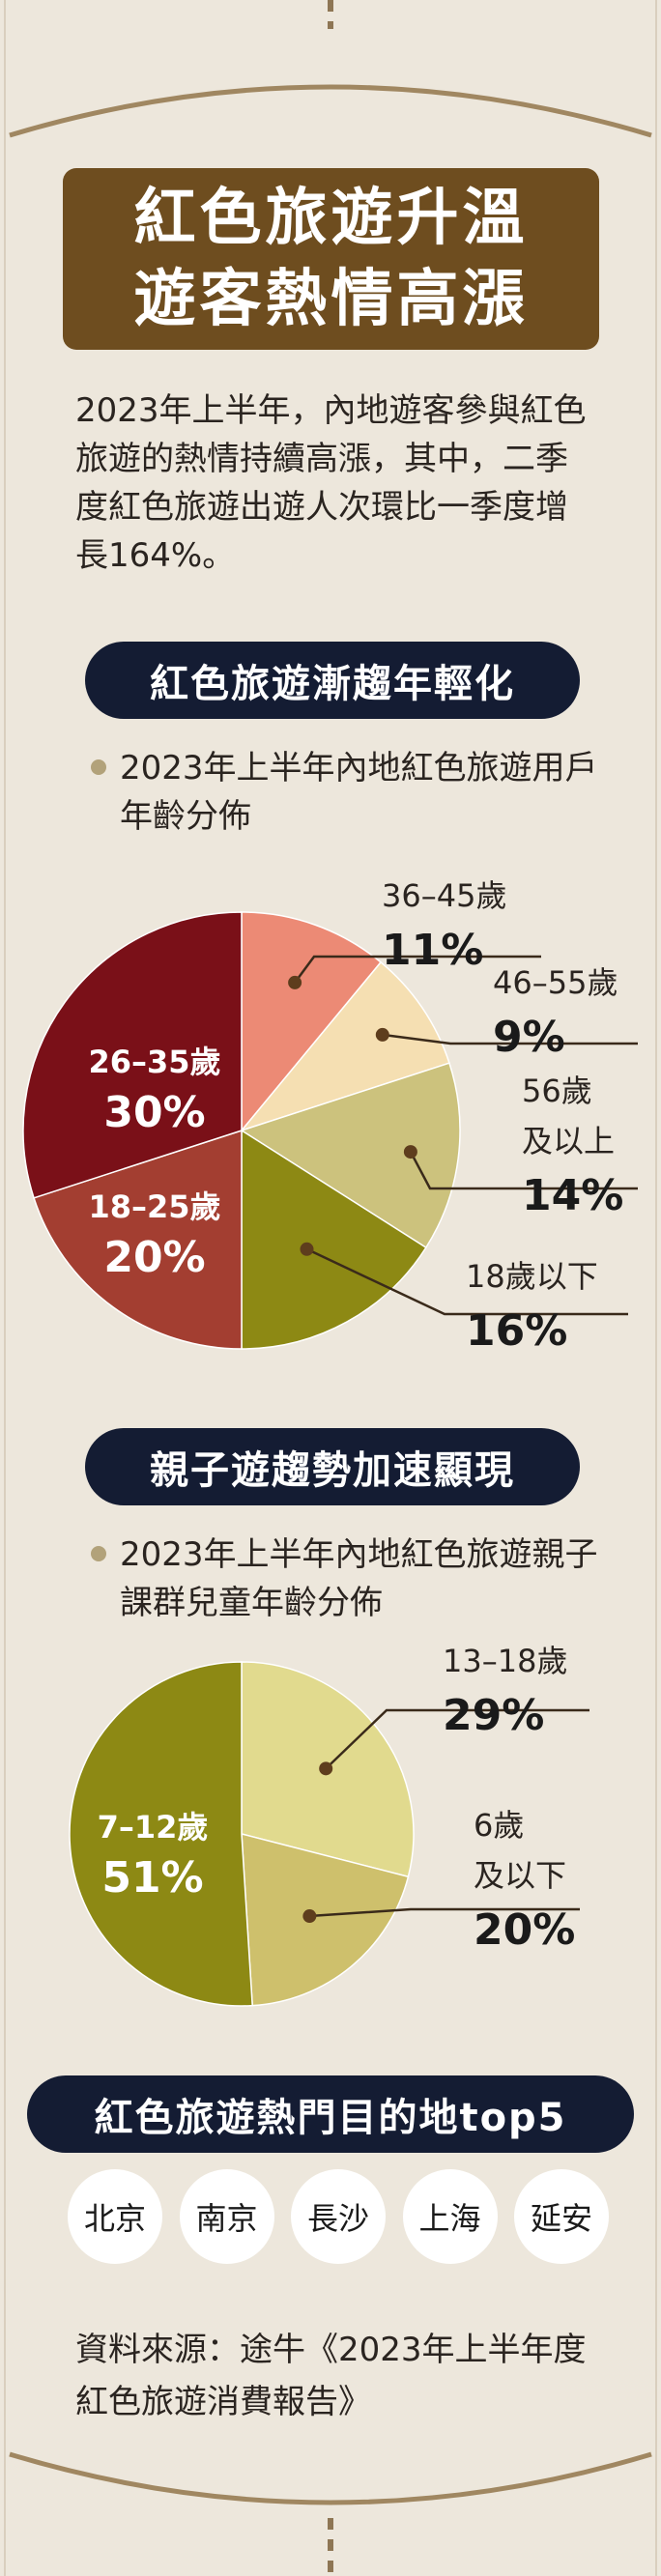 The width and height of the screenshot is (661, 2576). What do you see at coordinates (154, 1062) in the screenshot?
I see `slice-category-label: 26–35歲` at bounding box center [154, 1062].